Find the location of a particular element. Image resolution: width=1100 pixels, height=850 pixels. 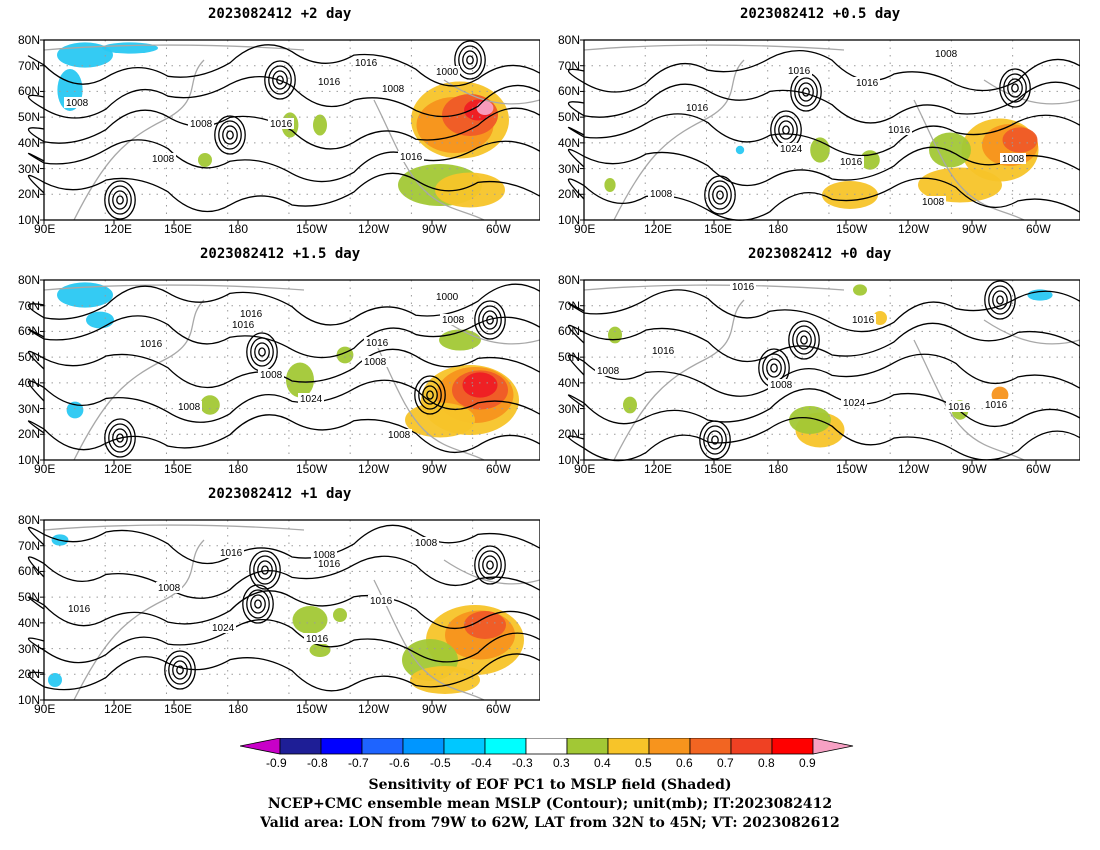

lat-tick-label: 30N is located at coordinates (568, 408).